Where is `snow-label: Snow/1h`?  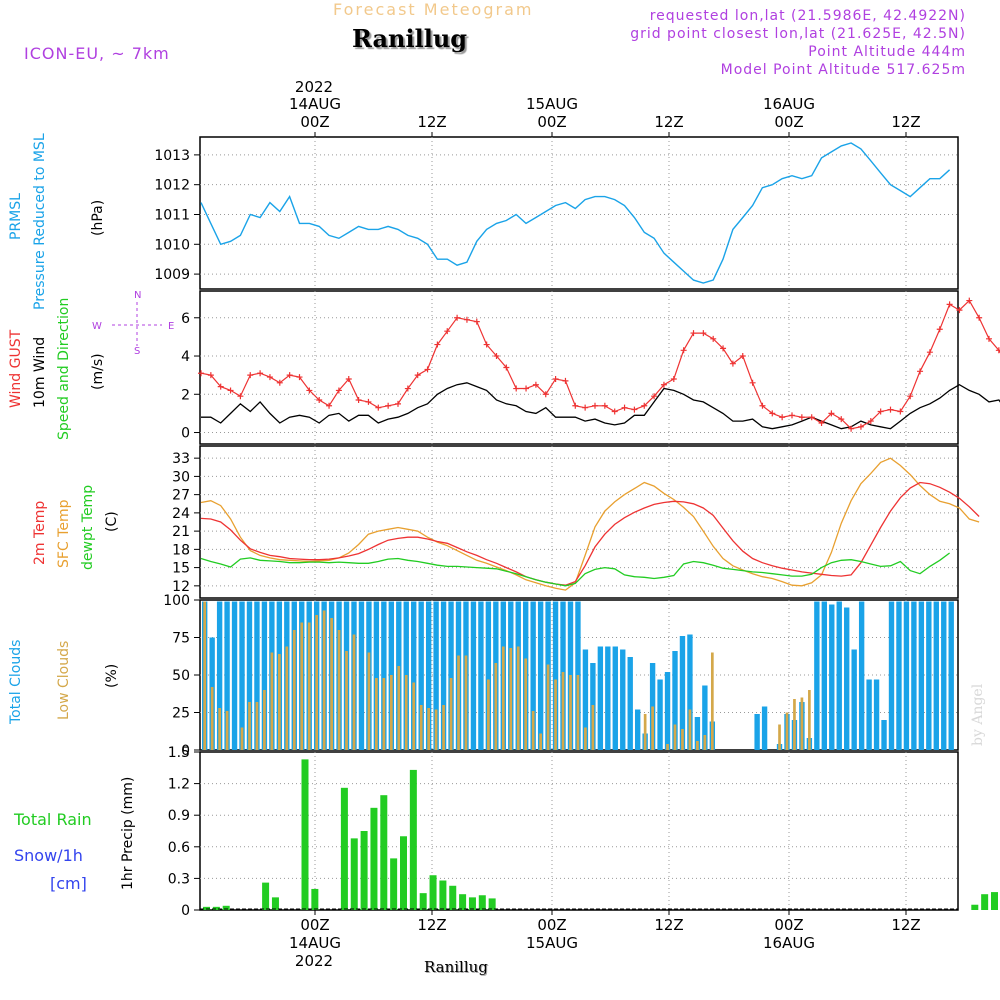
snow-label: Snow/1h is located at coordinates (48, 855).